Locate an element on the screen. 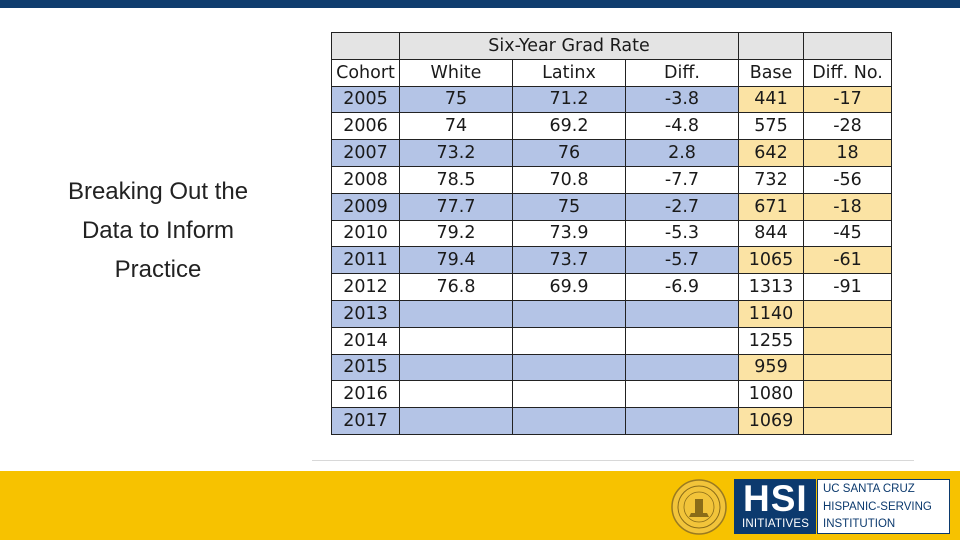 Image resolution: width=960 pixels, height=540 pixels. cell-white: 76.8 is located at coordinates (456, 287).